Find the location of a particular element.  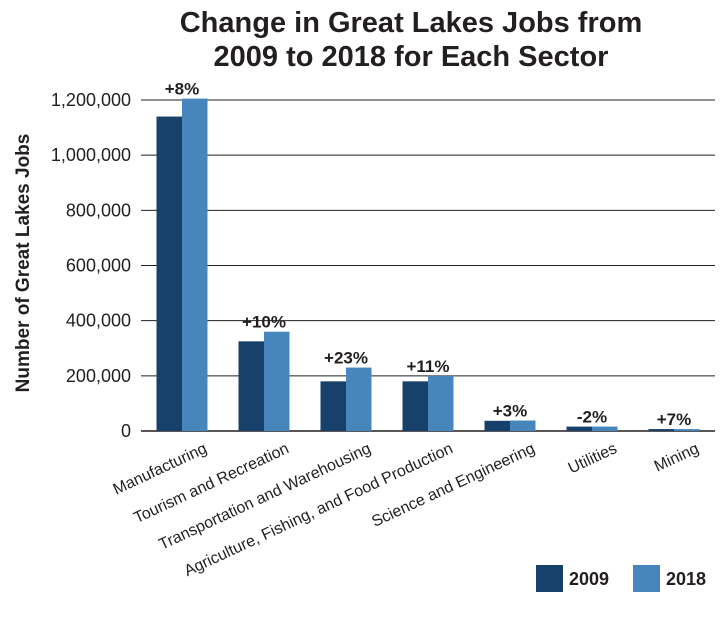

y-tick-label: 400,000 is located at coordinates (98, 321).